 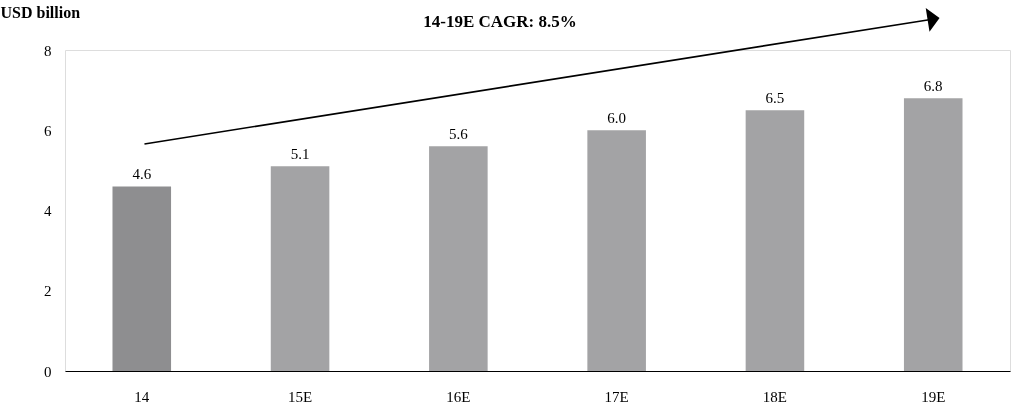 I want to click on x-tick-label: 18E, so click(x=775, y=396).